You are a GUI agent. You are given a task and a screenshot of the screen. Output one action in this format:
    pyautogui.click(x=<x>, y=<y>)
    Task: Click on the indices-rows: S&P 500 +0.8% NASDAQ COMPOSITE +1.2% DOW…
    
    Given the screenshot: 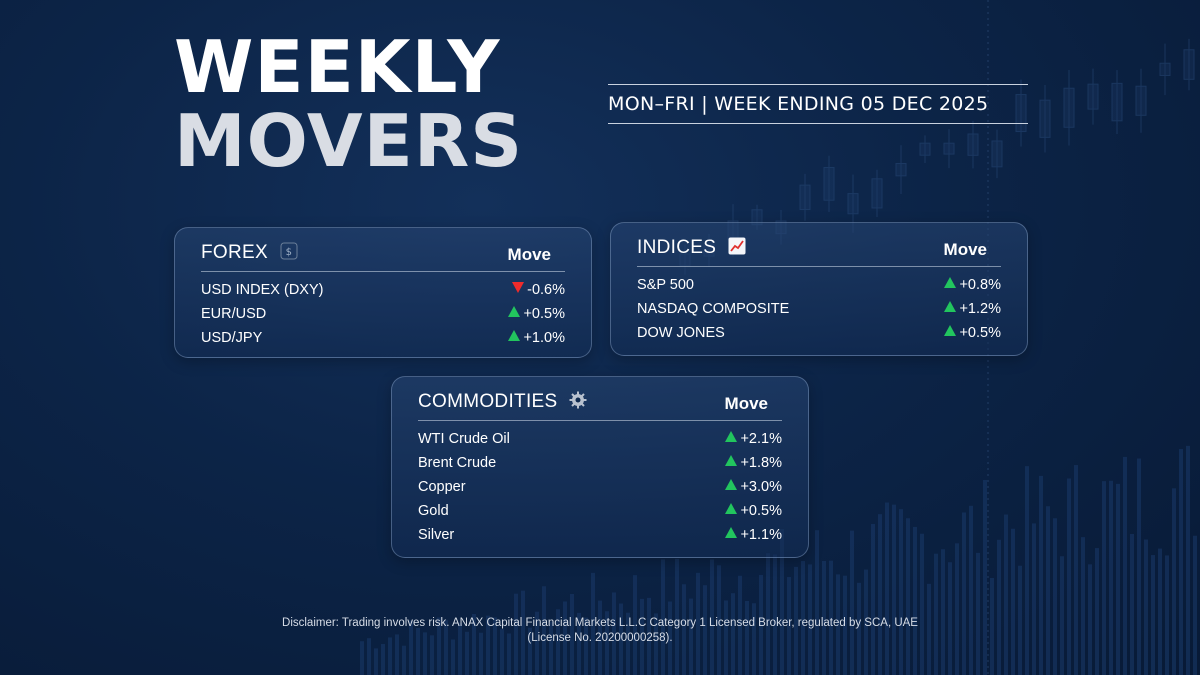 What is the action you would take?
    pyautogui.click(x=819, y=313)
    